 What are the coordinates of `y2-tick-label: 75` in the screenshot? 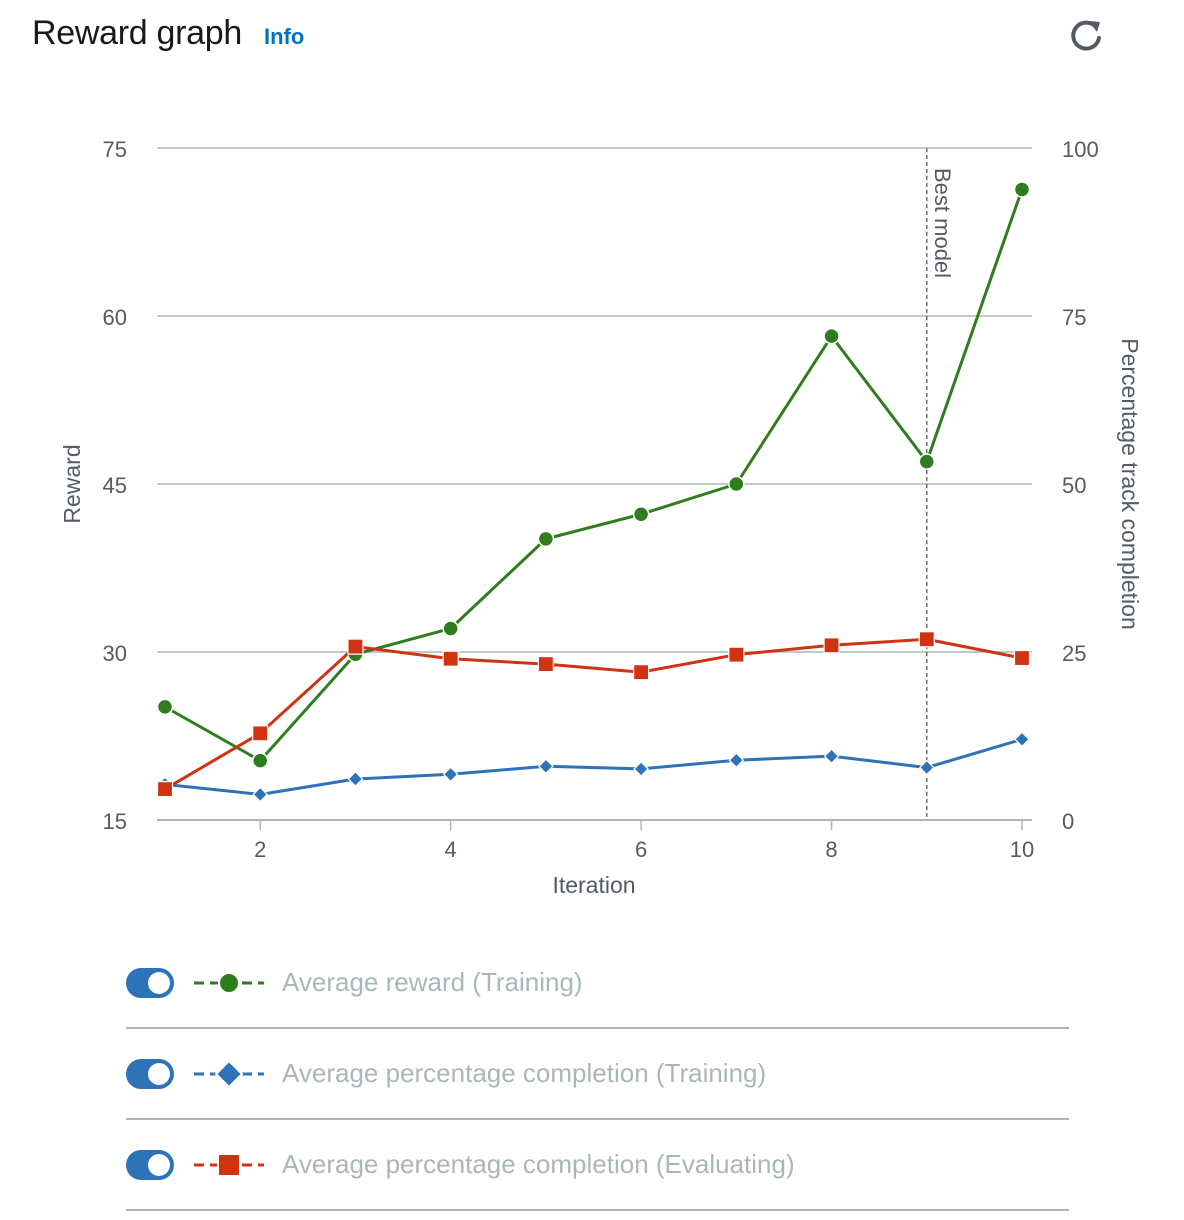 It's located at (1074, 317).